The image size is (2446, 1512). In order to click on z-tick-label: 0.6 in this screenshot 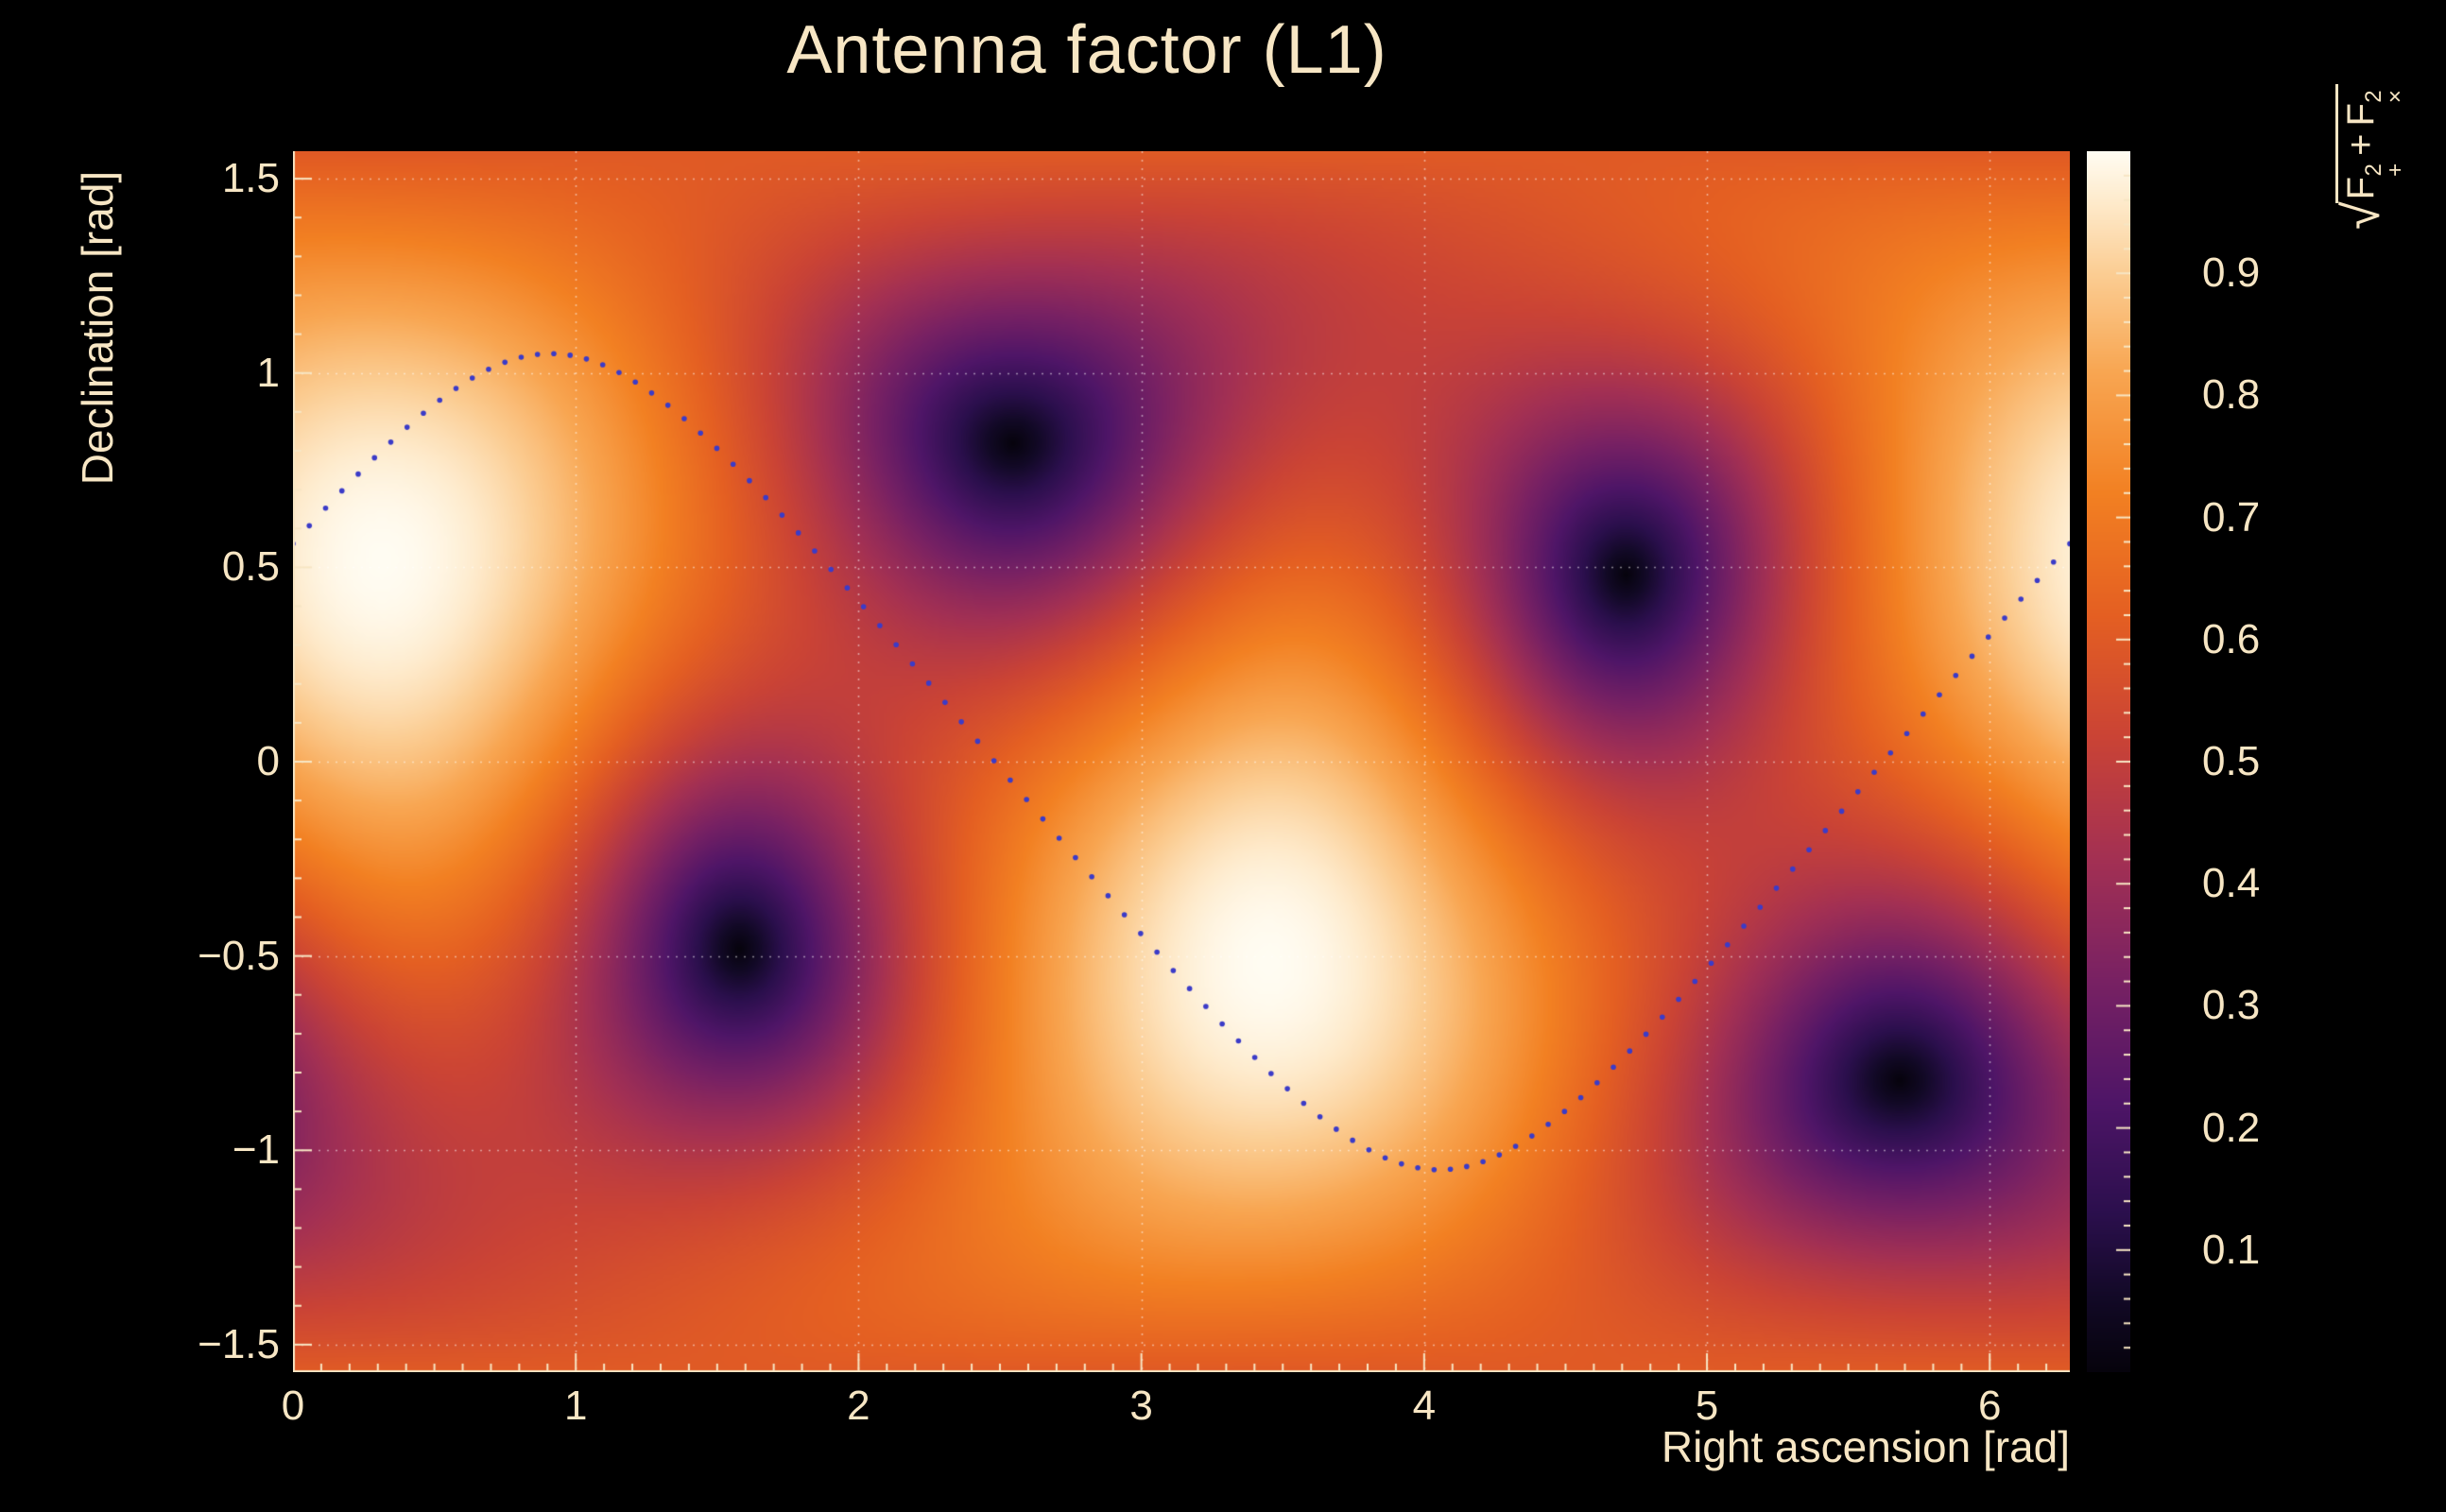, I will do `click(2231, 638)`.